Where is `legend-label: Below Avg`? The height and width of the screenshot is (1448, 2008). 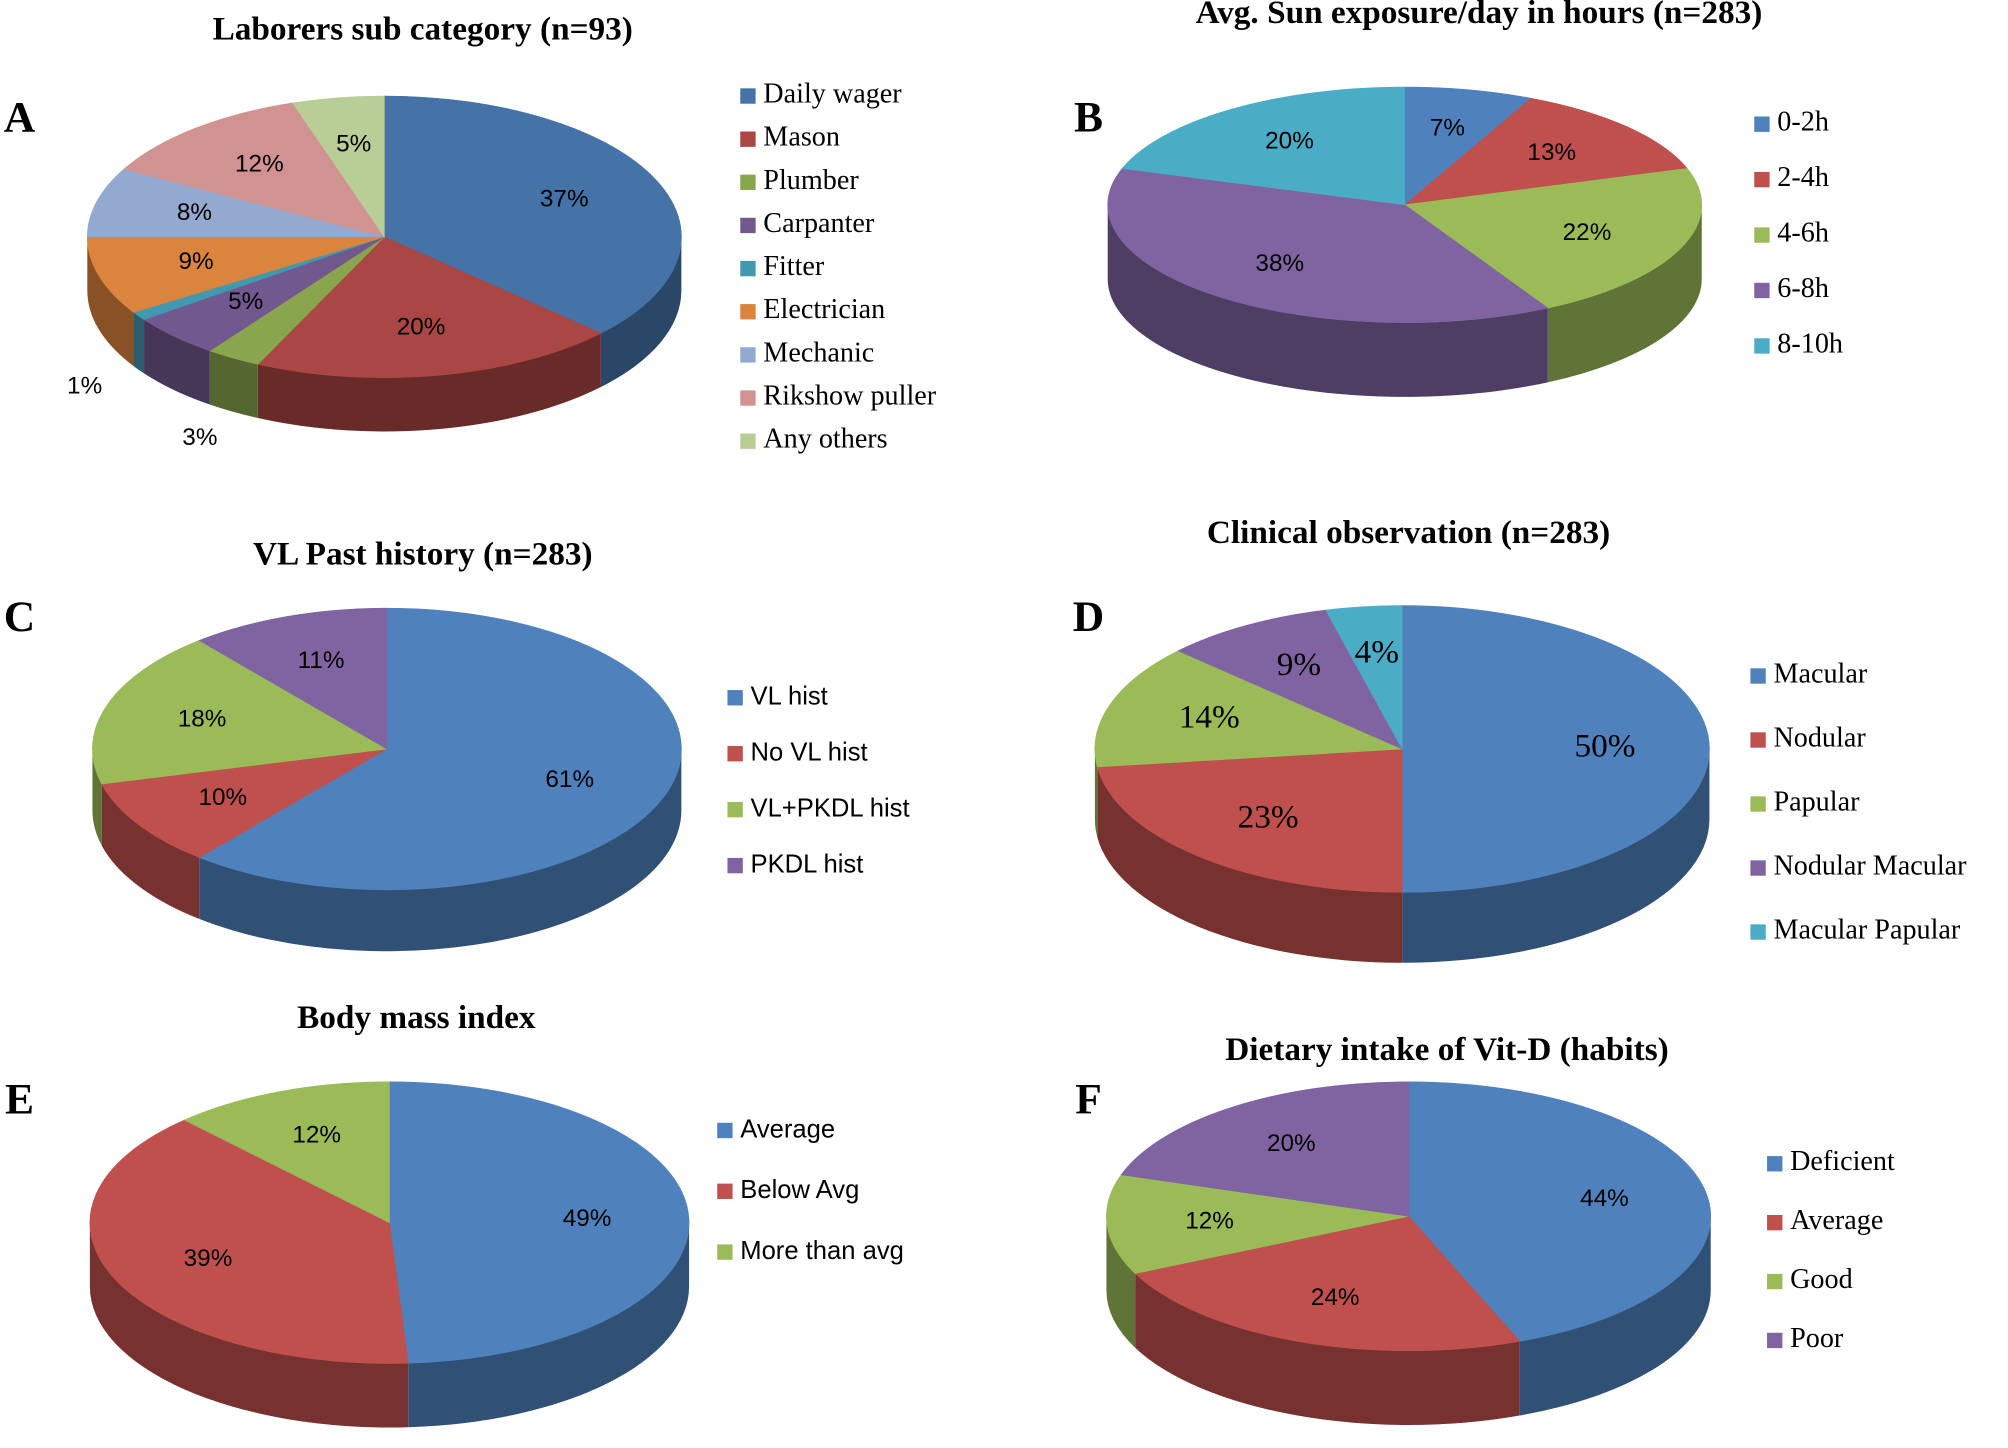
legend-label: Below Avg is located at coordinates (799, 1190).